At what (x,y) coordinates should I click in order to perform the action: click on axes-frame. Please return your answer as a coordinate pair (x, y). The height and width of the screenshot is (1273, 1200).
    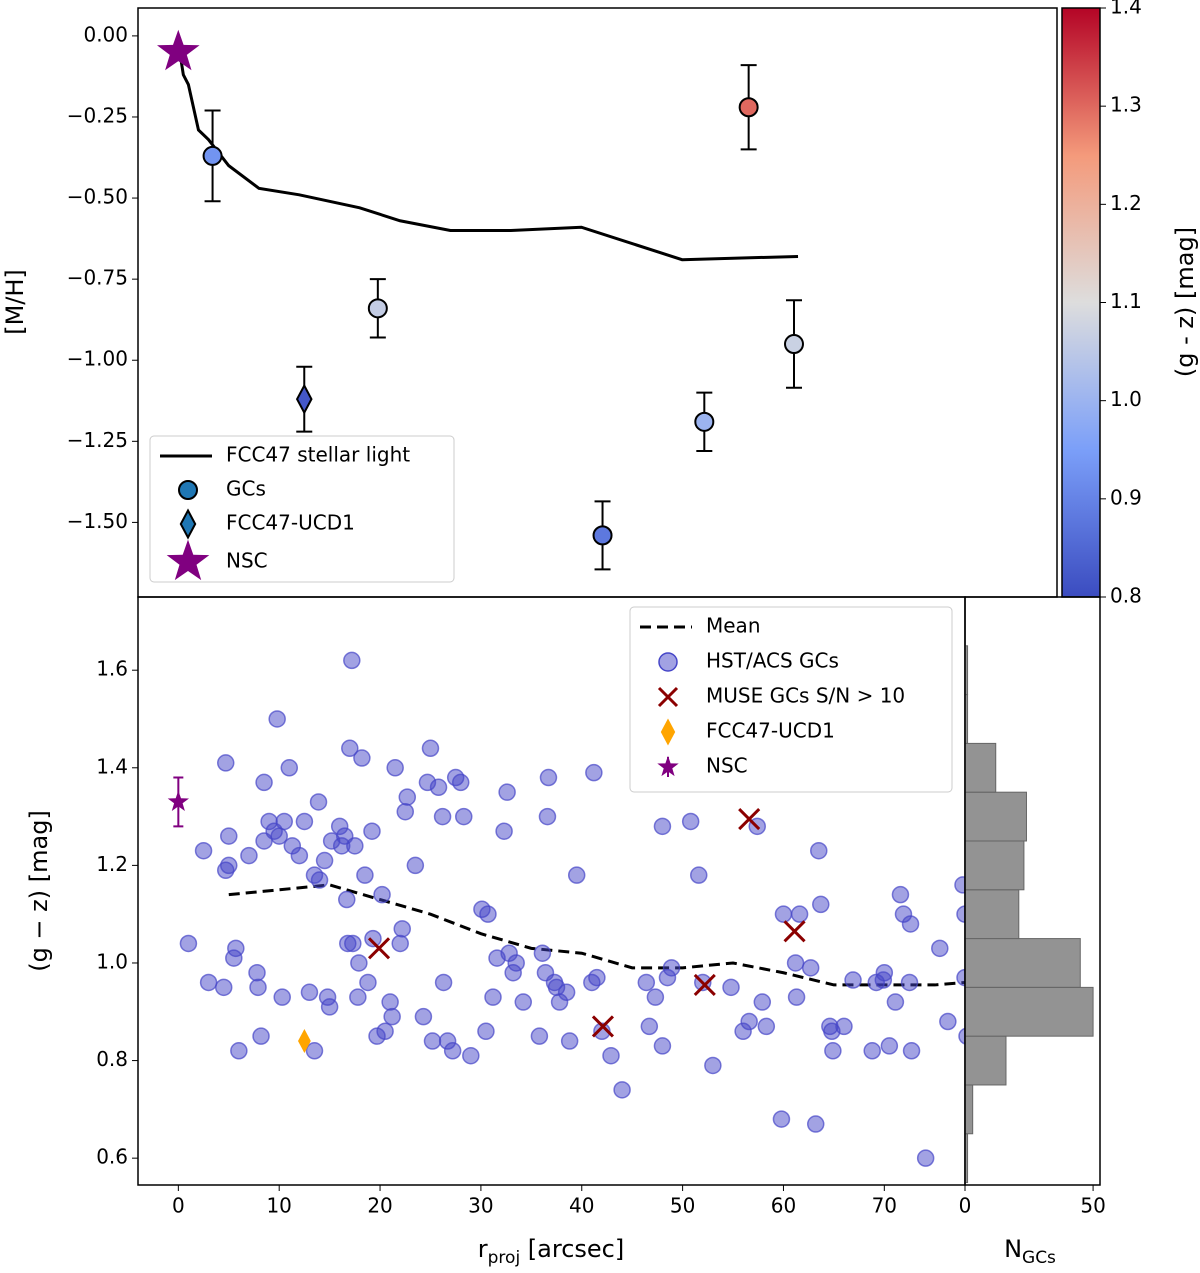
    Looking at the image, I should click on (1032, 891).